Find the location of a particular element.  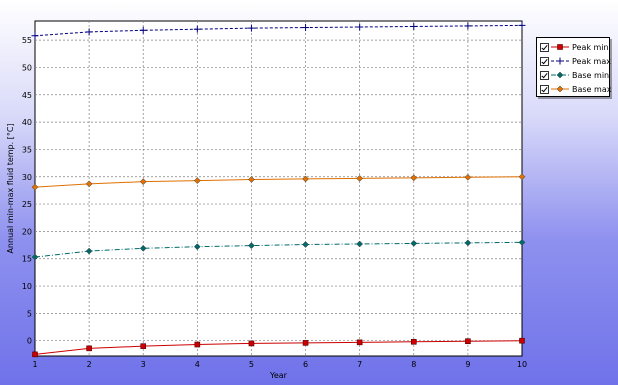

x-tick-label: 4 is located at coordinates (197, 364).